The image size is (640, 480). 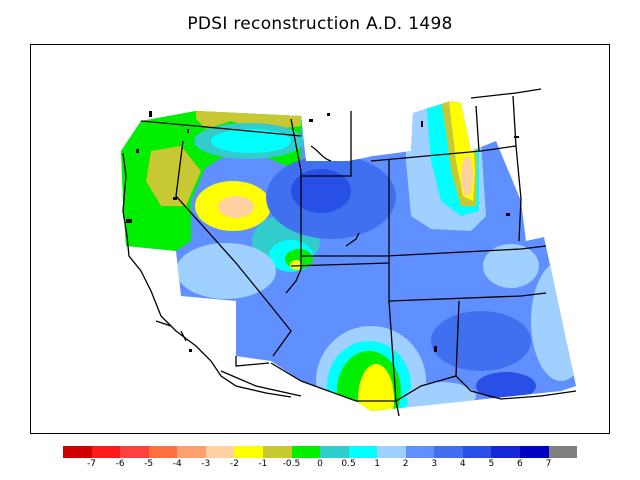 What do you see at coordinates (320, 24) in the screenshot?
I see `map-title: PDSI reconstruction A.D. 1498` at bounding box center [320, 24].